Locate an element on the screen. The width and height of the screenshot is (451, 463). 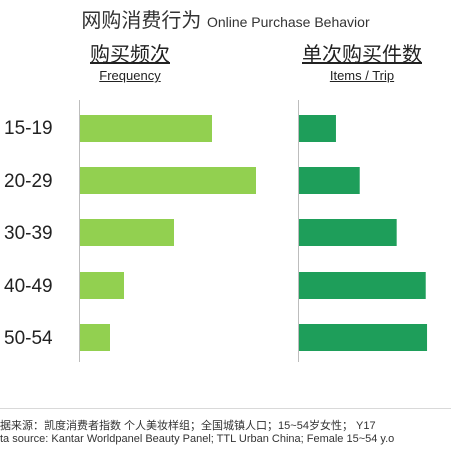
frequency-title-en: Frequency is located at coordinates (130, 75).